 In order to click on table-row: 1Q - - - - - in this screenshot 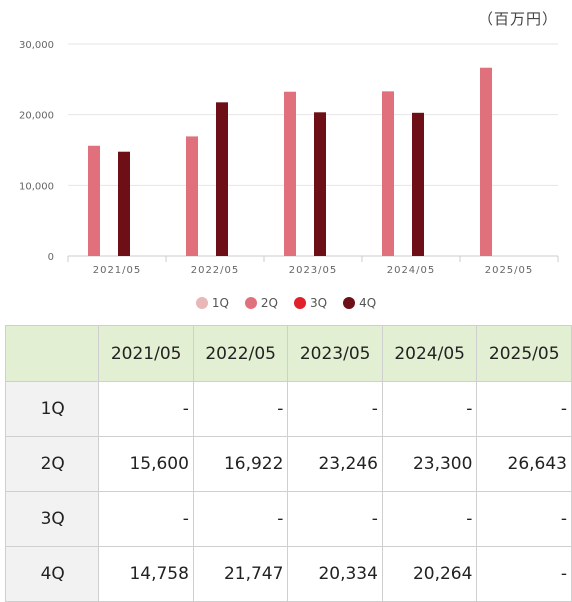, I will do `click(288, 409)`.